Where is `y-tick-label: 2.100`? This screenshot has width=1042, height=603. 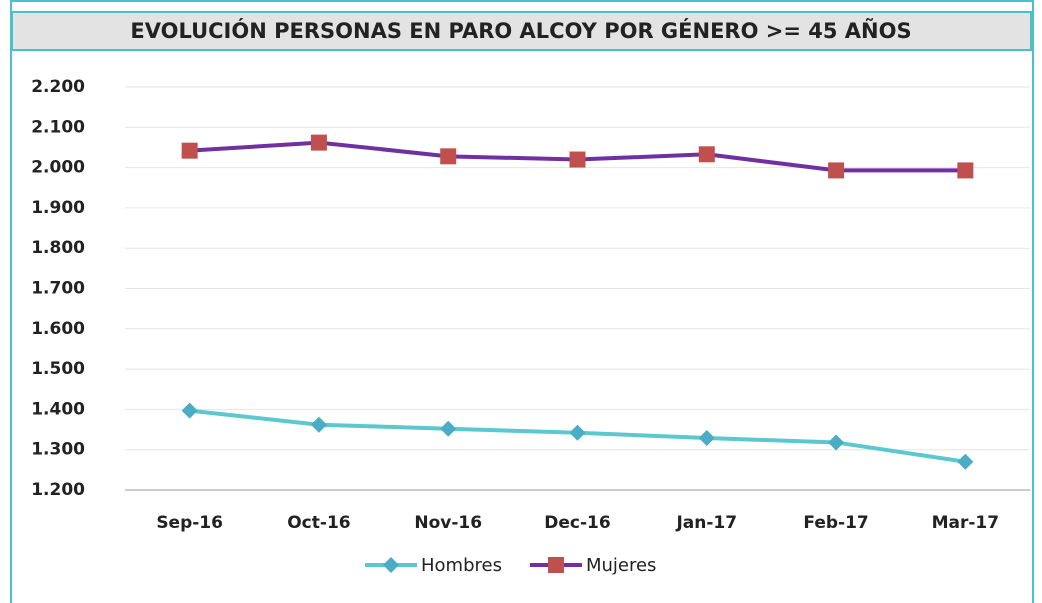 y-tick-label: 2.100 is located at coordinates (58, 127).